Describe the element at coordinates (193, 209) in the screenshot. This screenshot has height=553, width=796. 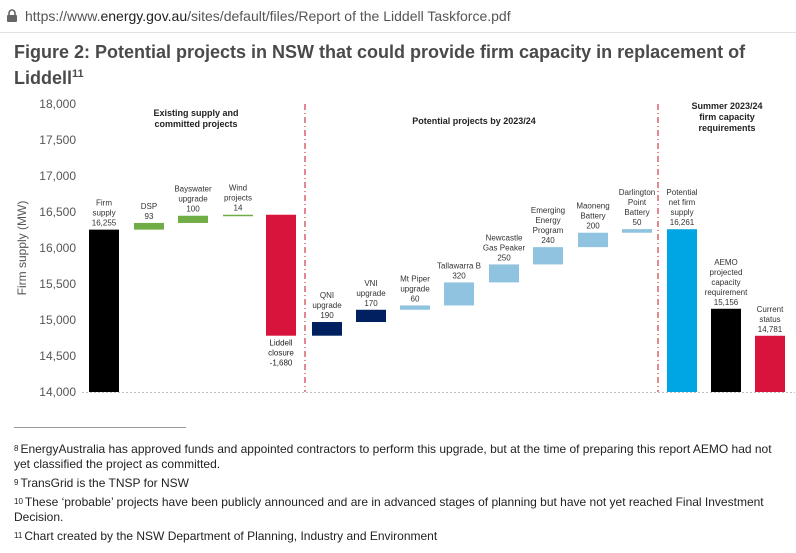
I see `bar-label: 100` at that location.